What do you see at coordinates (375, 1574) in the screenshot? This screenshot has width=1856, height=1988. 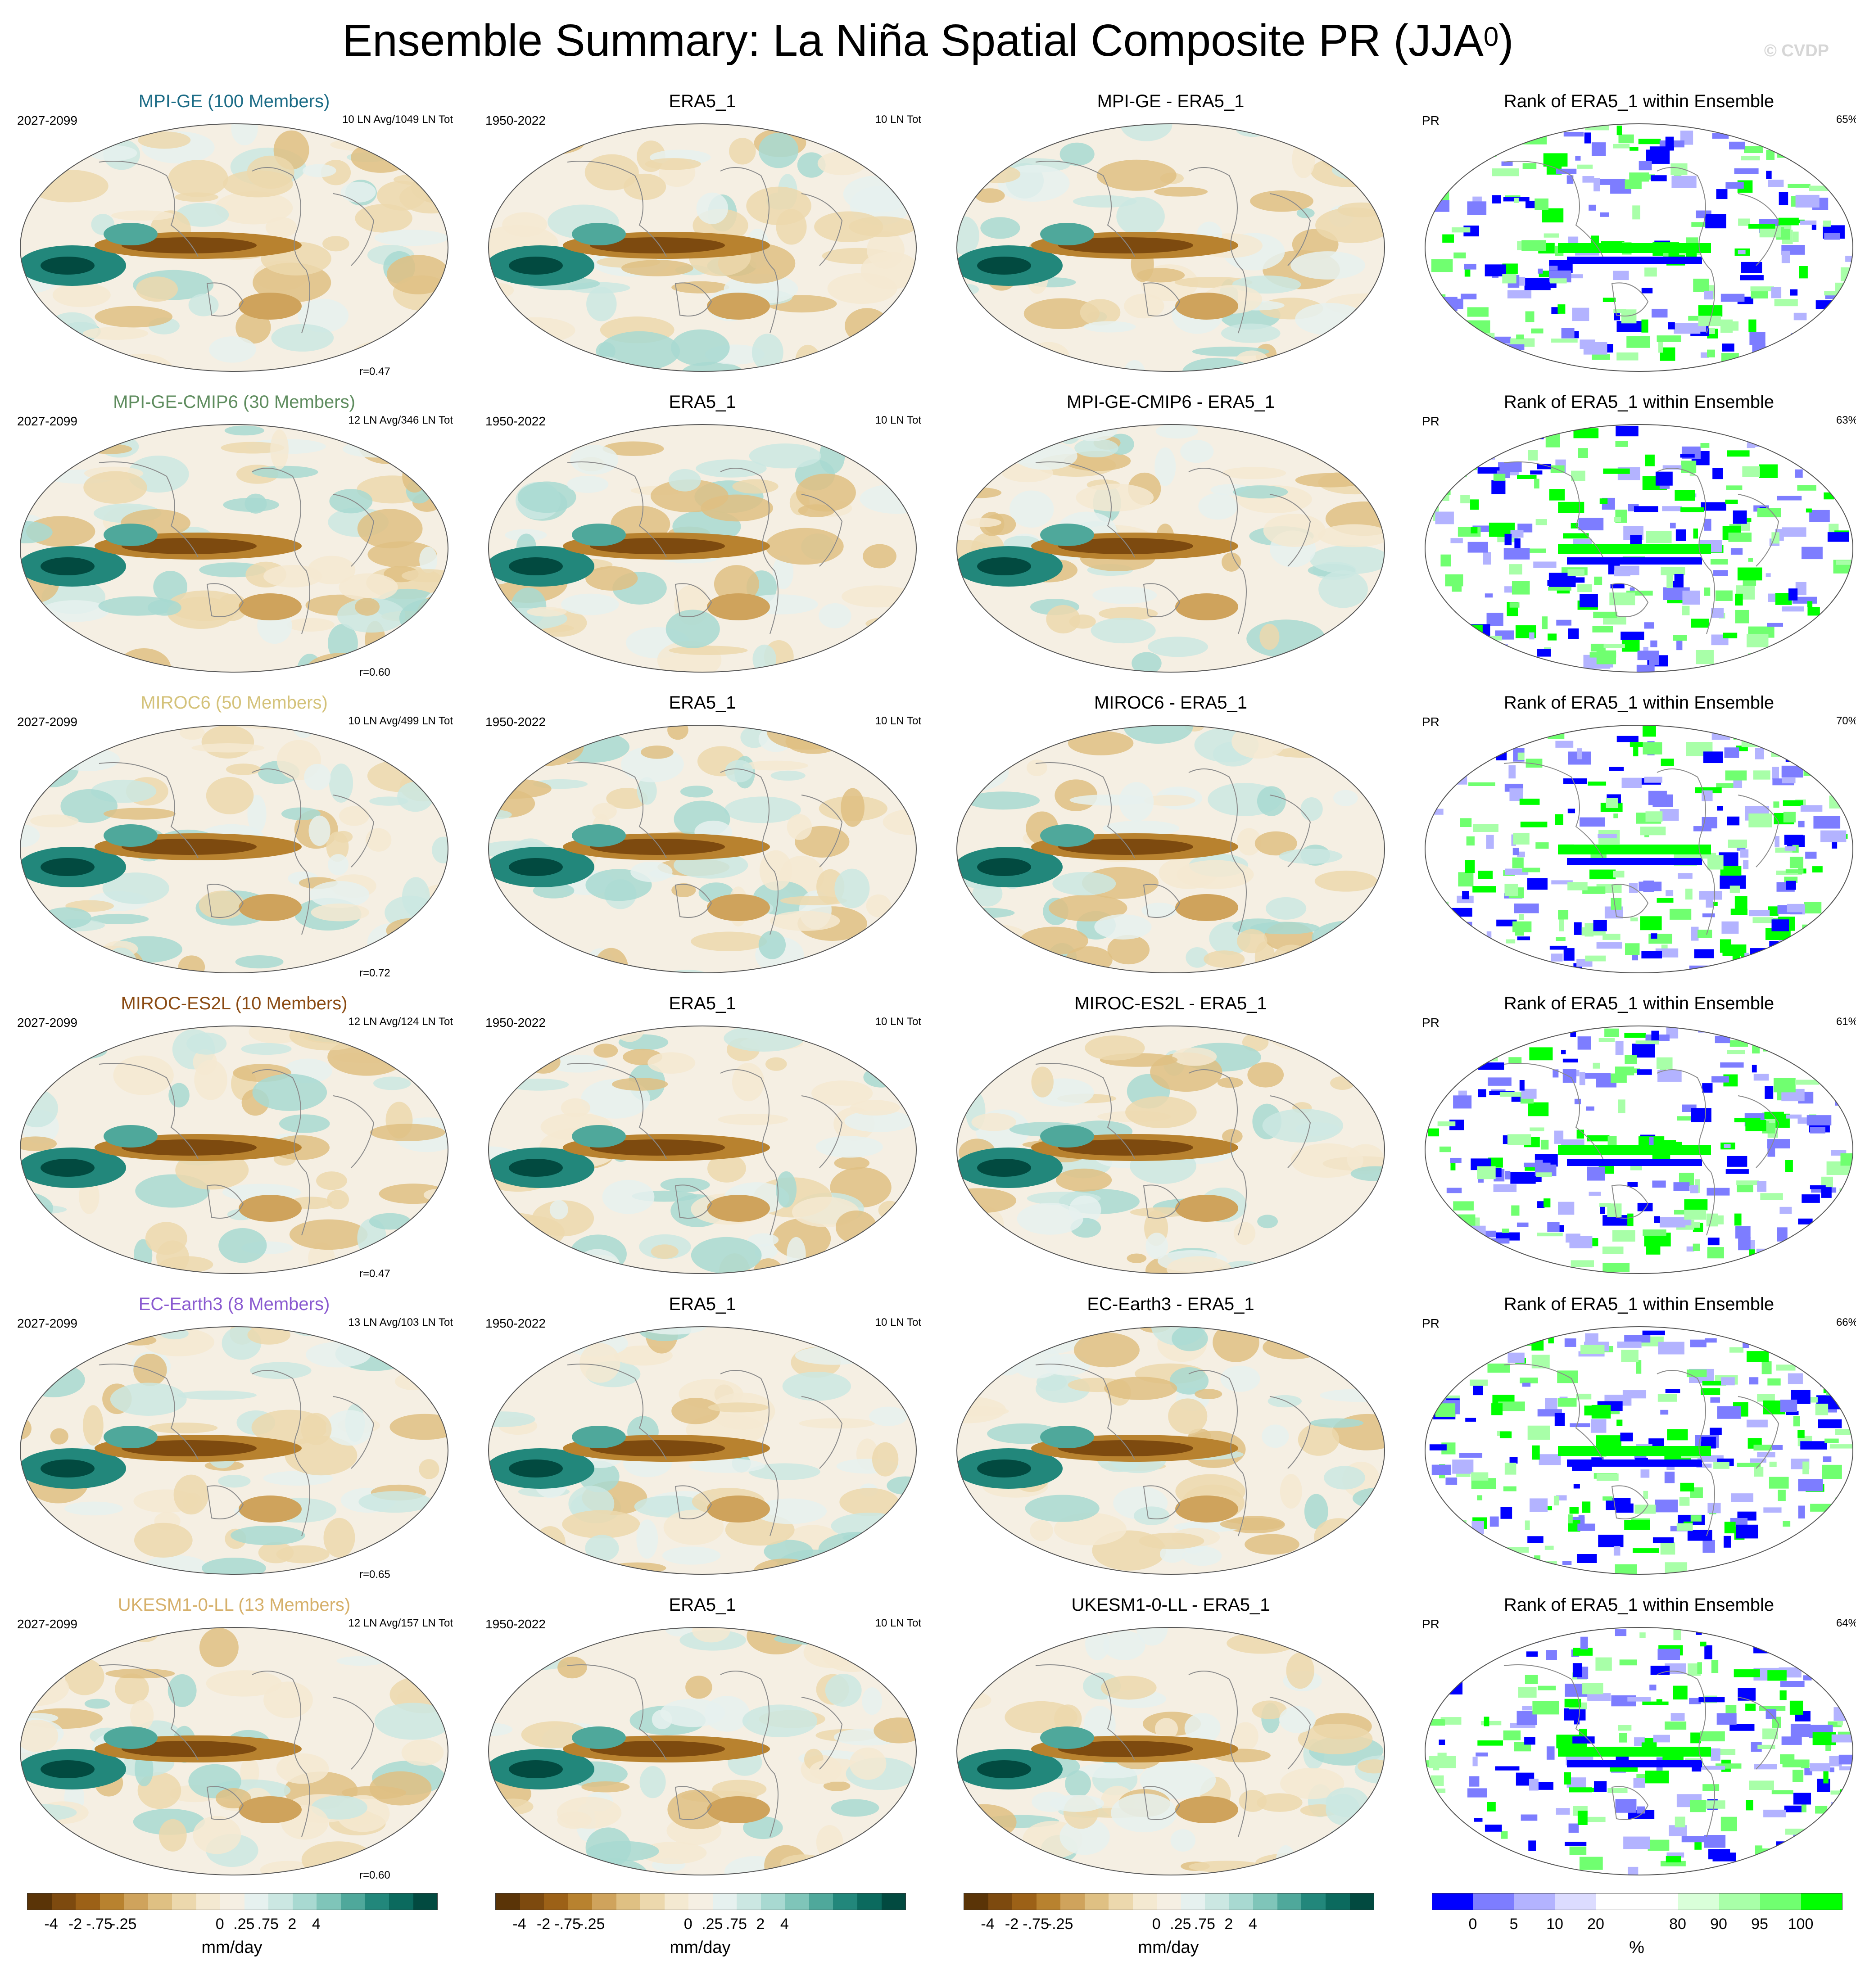 I see `pattern-correlation: r=0.65` at bounding box center [375, 1574].